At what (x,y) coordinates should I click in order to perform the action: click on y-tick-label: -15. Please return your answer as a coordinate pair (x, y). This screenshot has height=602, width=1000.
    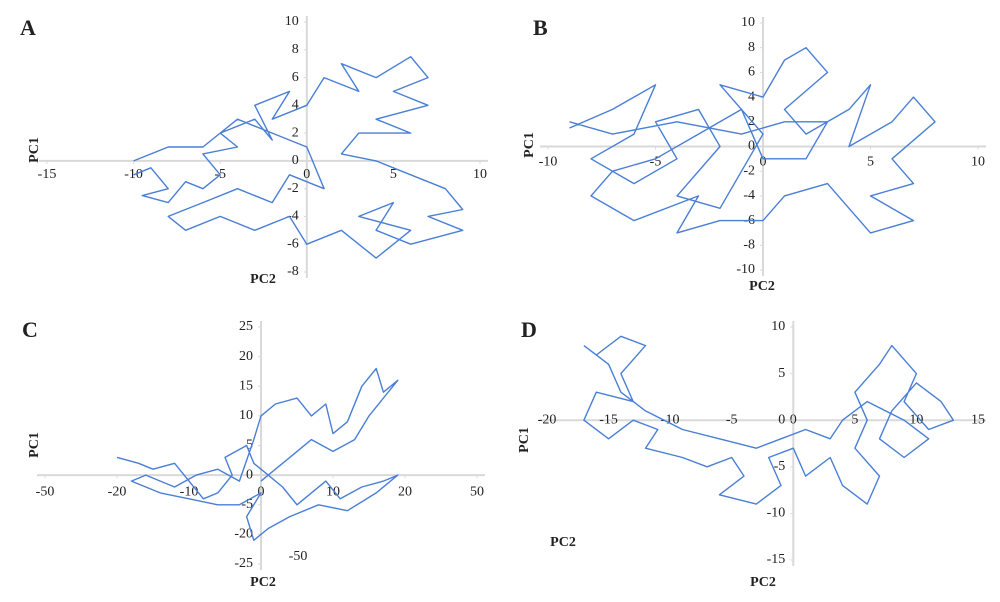
    Looking at the image, I should click on (776, 559).